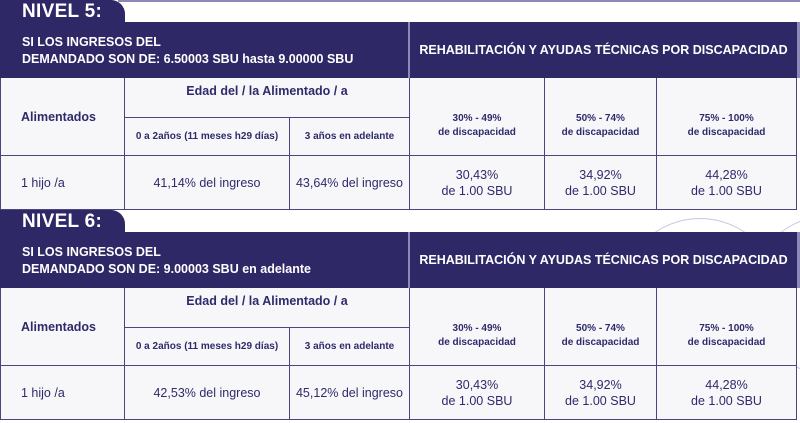  I want to click on value-age-0-2: 42,53% del ingreso, so click(207, 393).